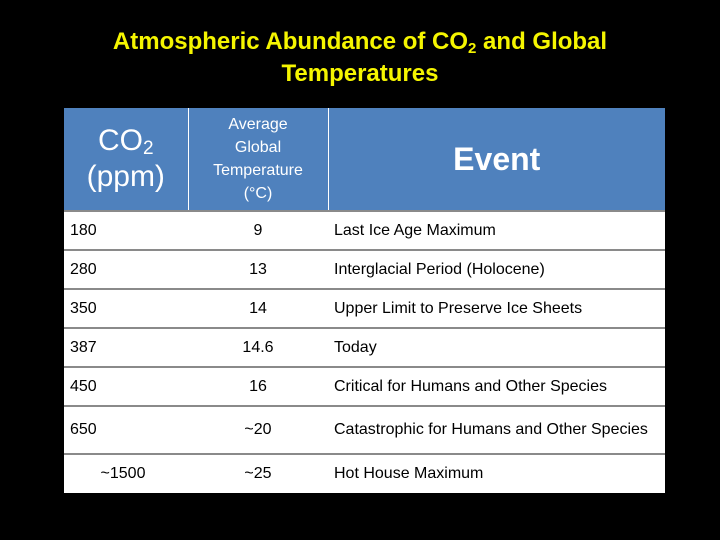  I want to click on slide-title-line2: Temperatures, so click(360, 73).